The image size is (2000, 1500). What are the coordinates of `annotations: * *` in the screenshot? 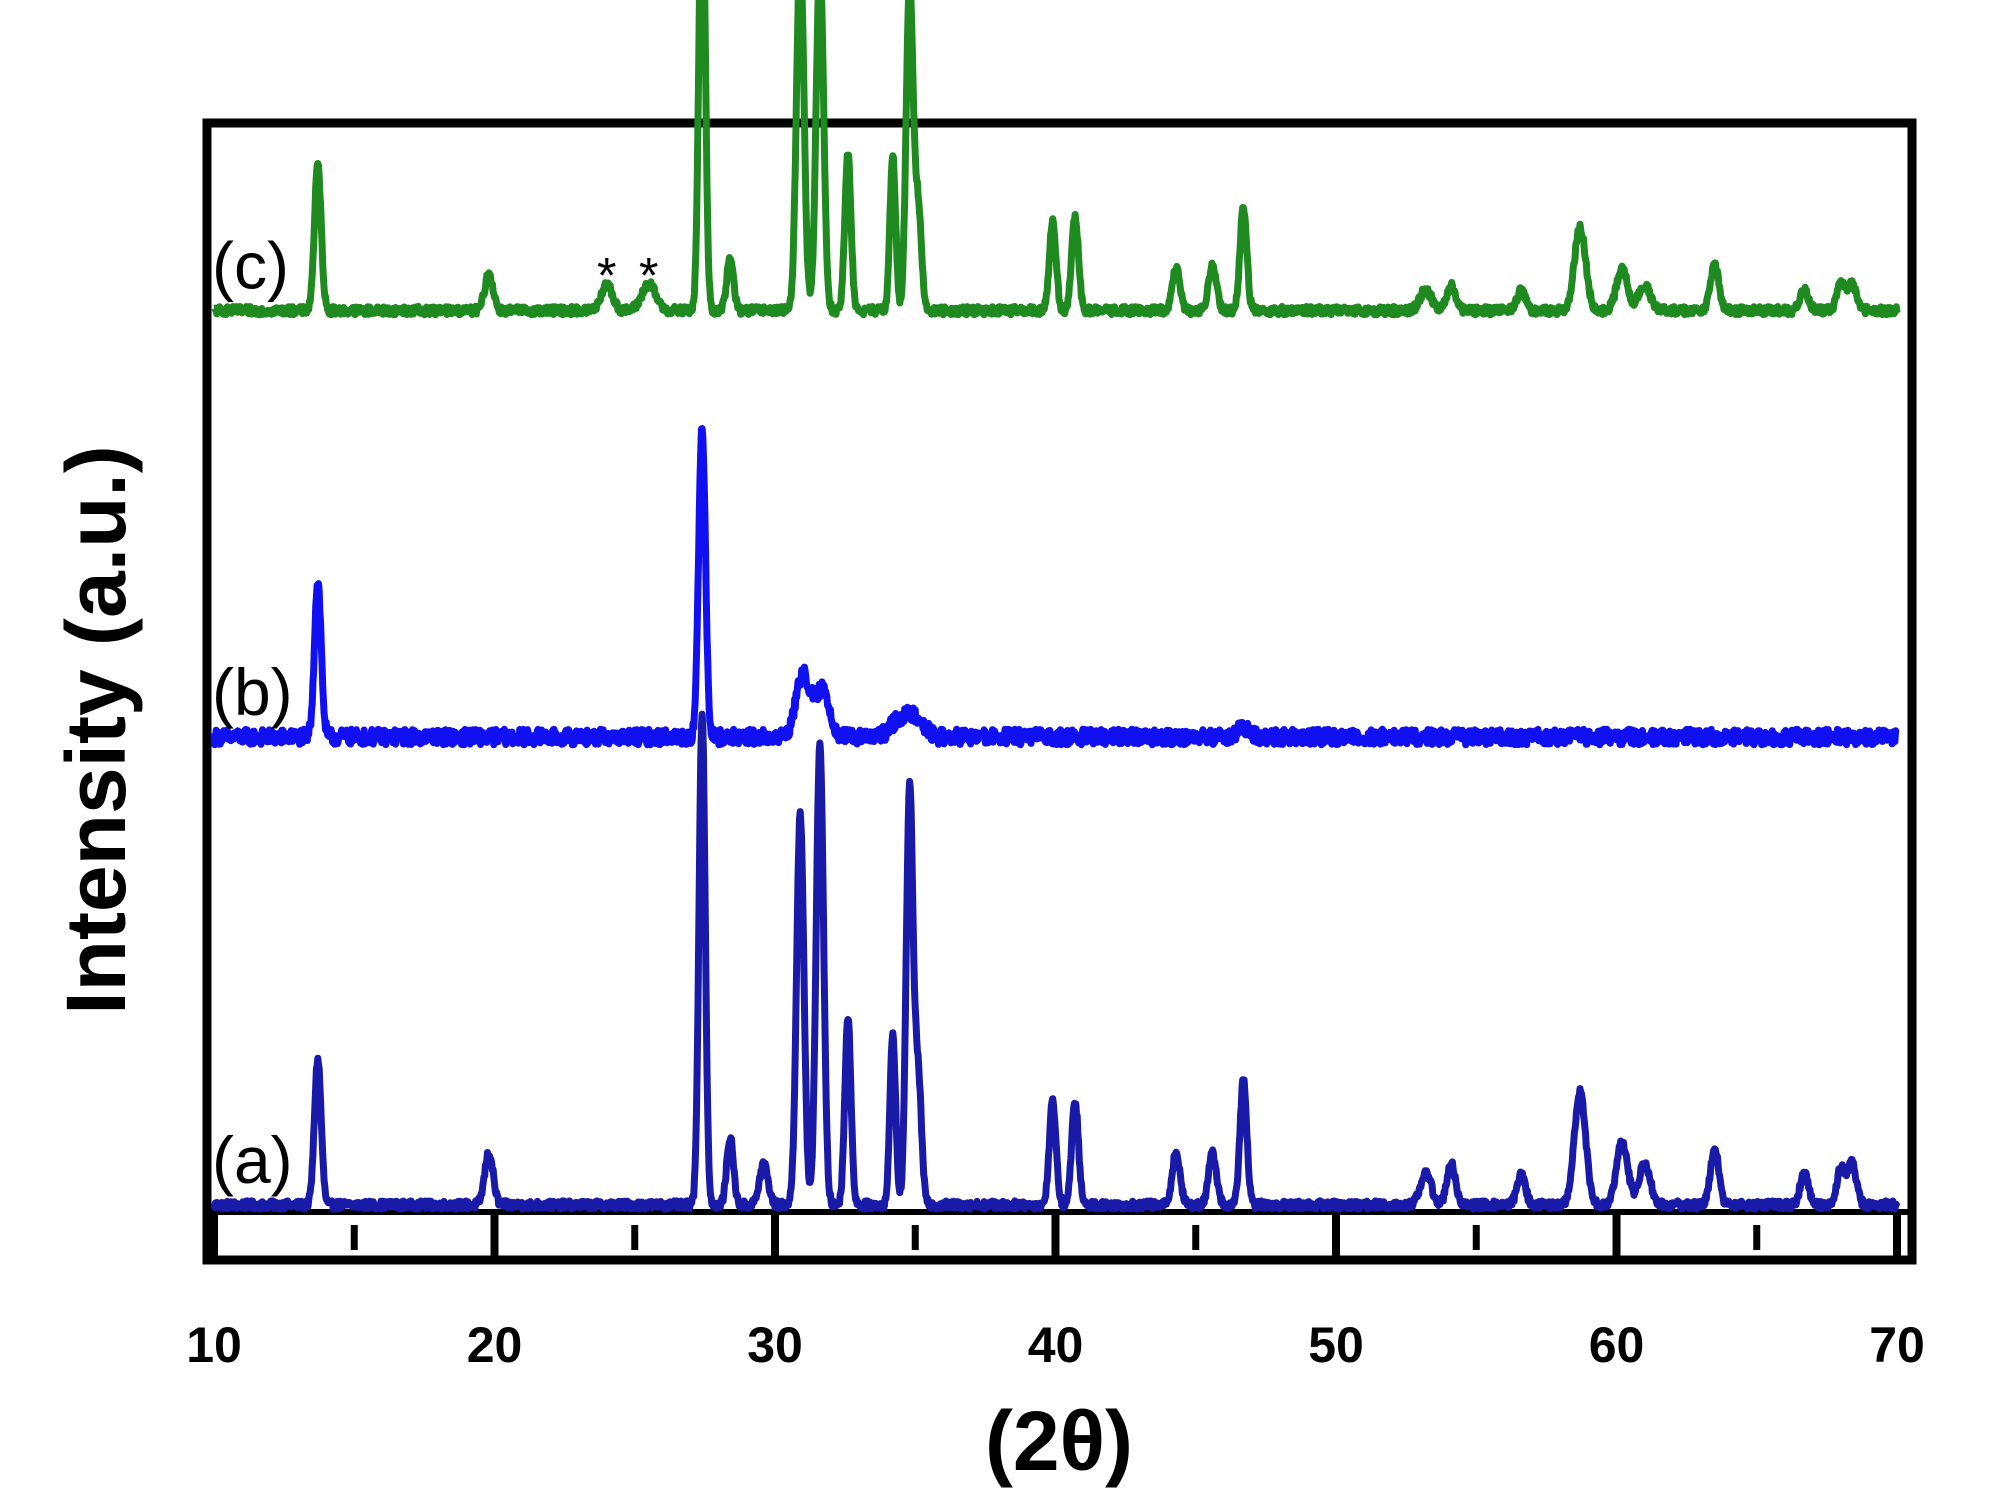 It's located at (628, 276).